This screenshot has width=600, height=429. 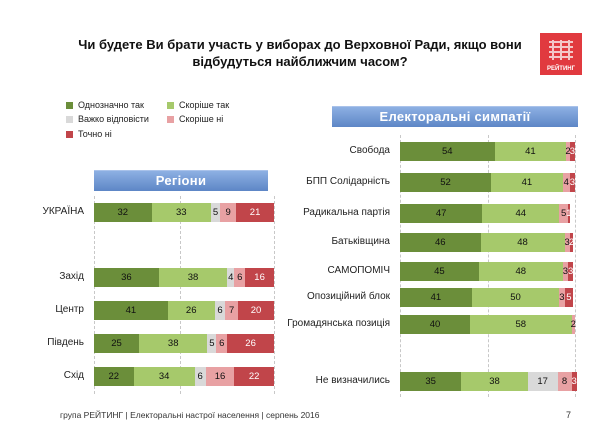 I want to click on data-label: 58, so click(x=521, y=324).